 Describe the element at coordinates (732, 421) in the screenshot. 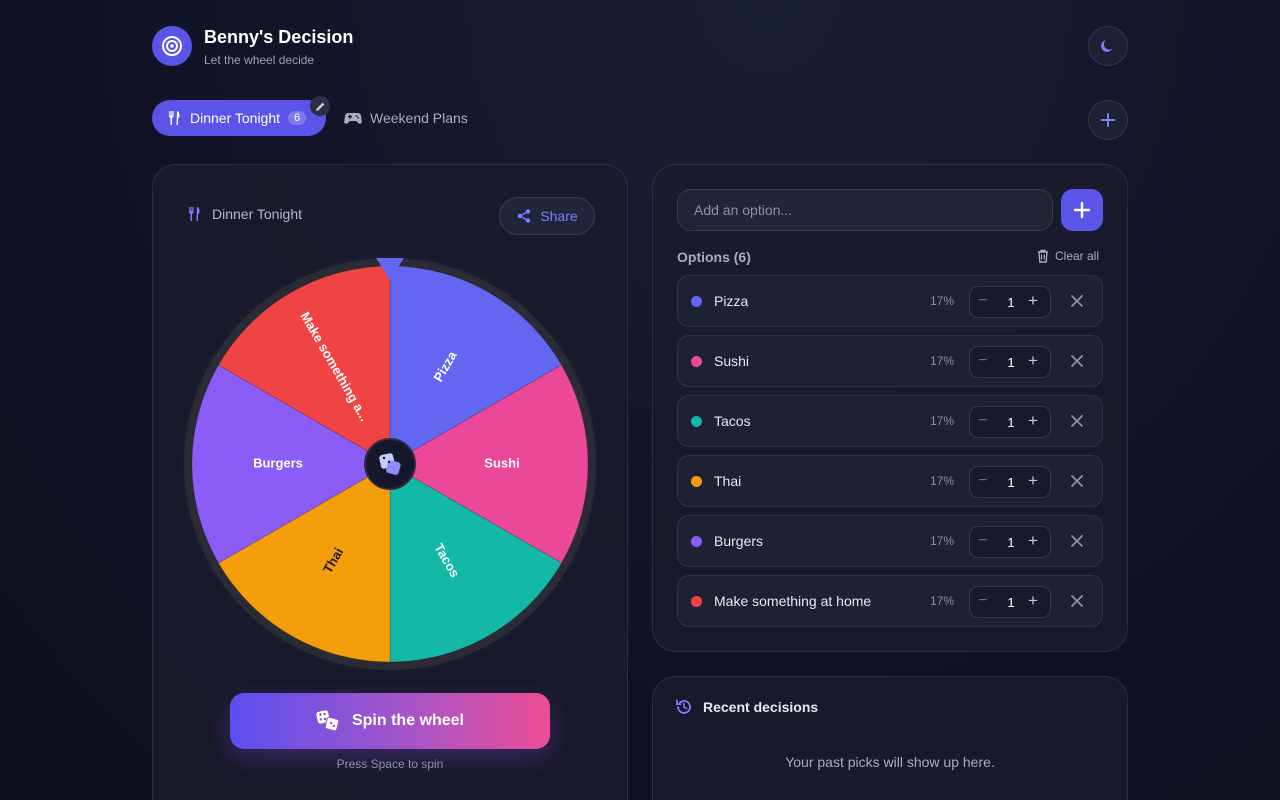

I see `option-name: Tacos` at that location.